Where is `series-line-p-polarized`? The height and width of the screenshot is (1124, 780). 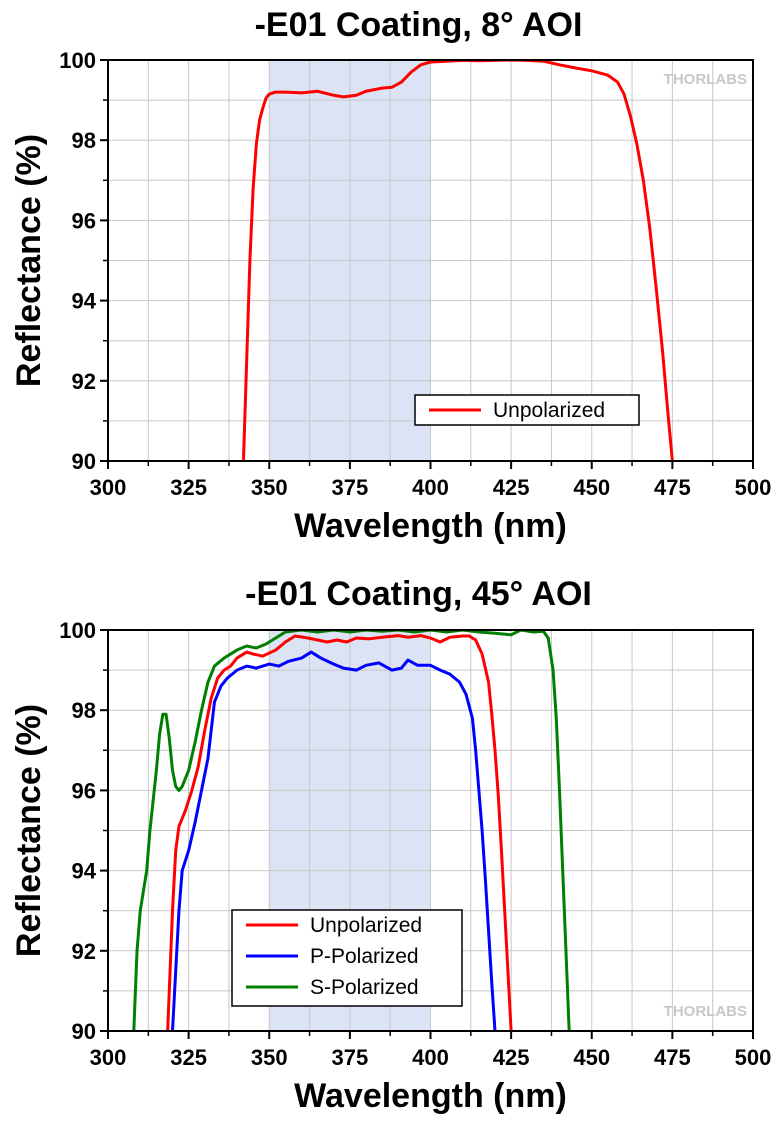 series-line-p-polarized is located at coordinates (334, 840).